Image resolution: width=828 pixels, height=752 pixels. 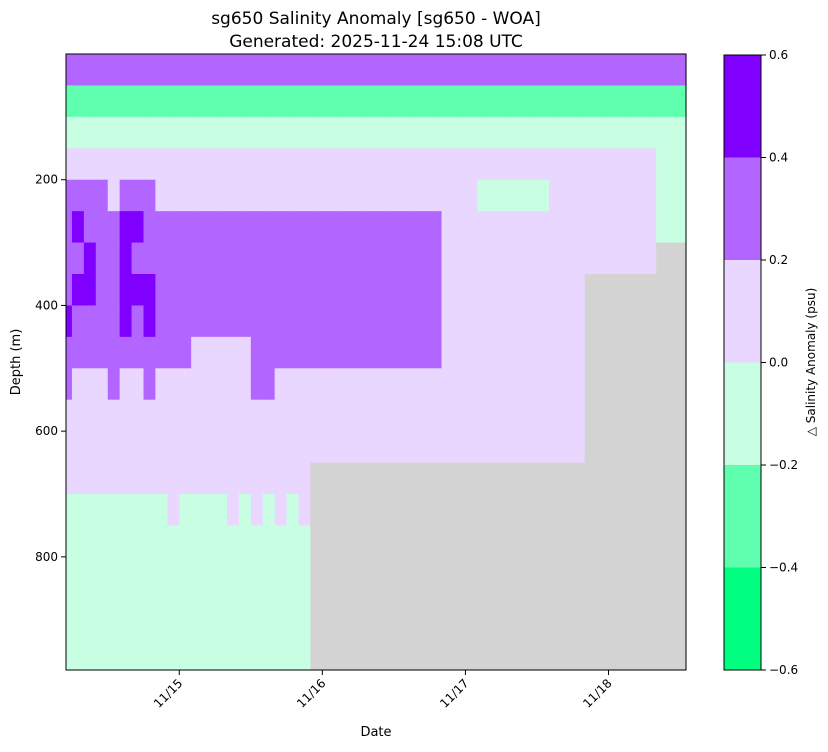 I want to click on colorbar-swatch, so click(x=742, y=413).